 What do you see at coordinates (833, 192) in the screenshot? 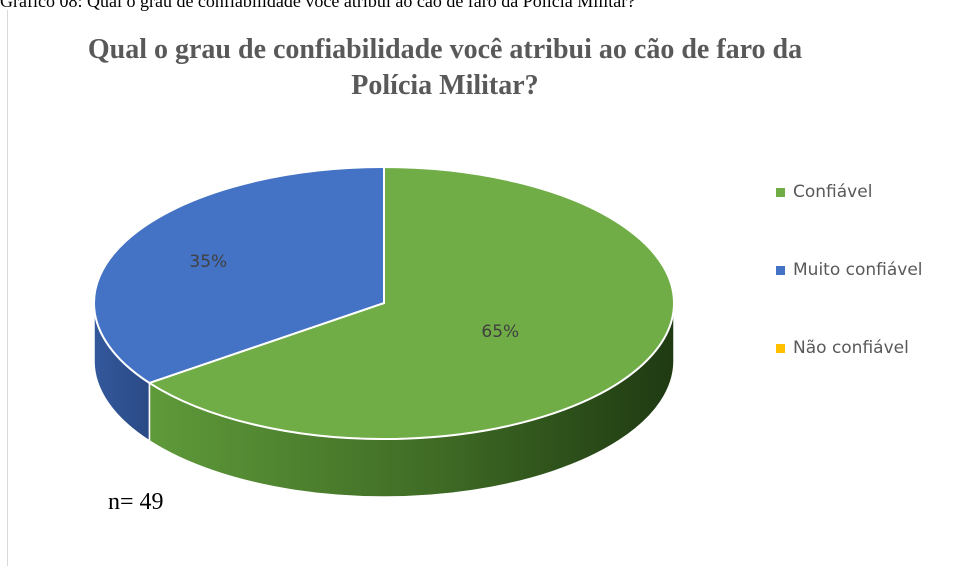
I see `legend-label-0: Confiável` at bounding box center [833, 192].